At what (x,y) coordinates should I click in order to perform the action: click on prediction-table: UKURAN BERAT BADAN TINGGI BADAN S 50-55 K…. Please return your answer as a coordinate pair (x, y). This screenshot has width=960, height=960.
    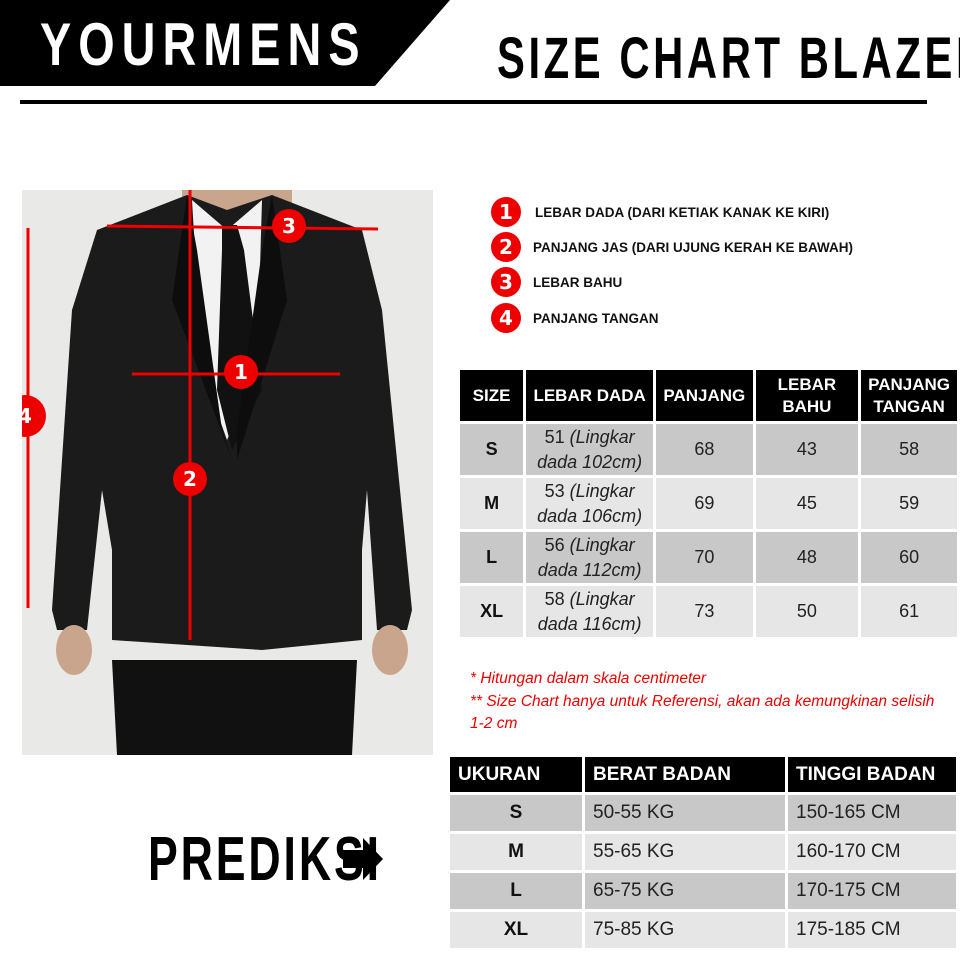
    Looking at the image, I should click on (703, 852).